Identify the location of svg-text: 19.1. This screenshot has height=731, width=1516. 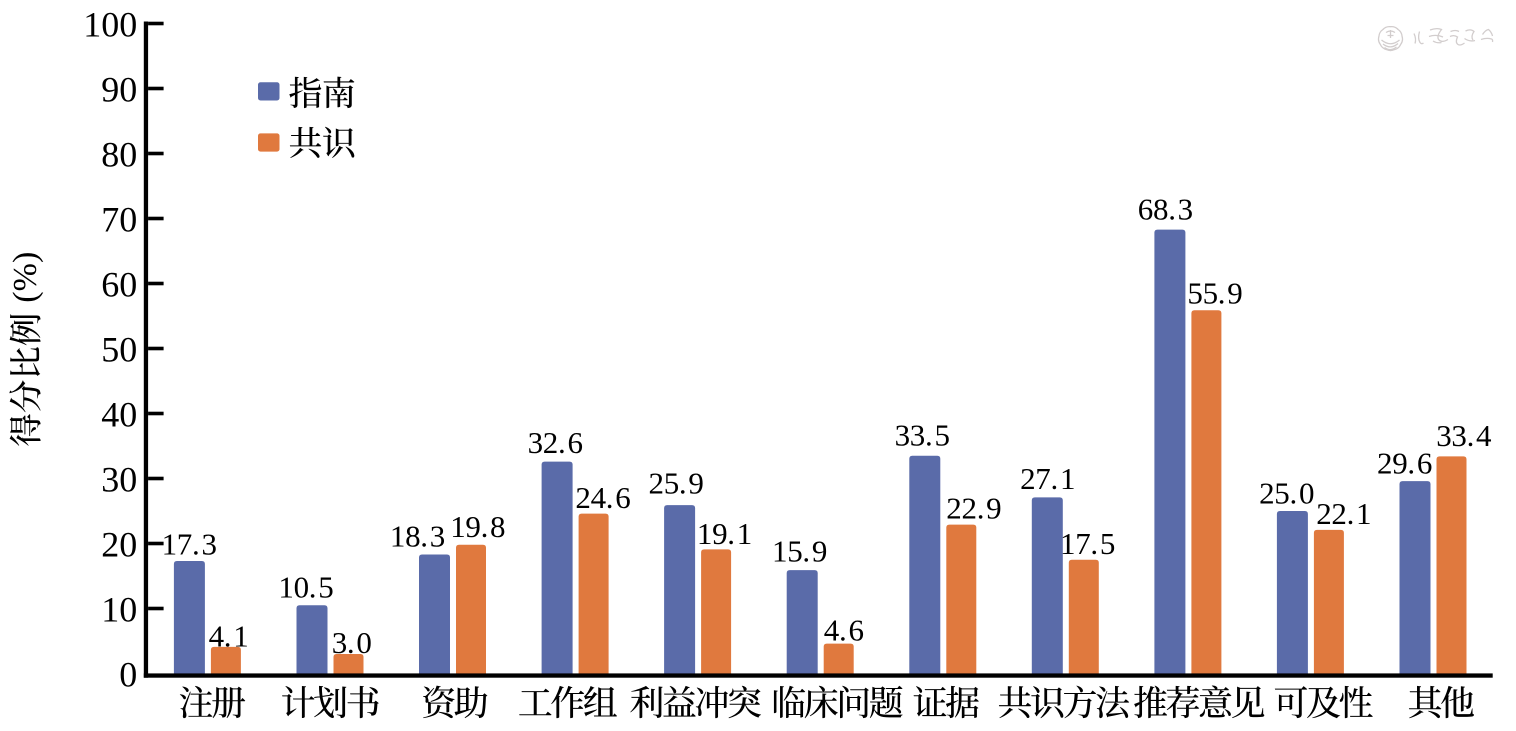
(724, 533).